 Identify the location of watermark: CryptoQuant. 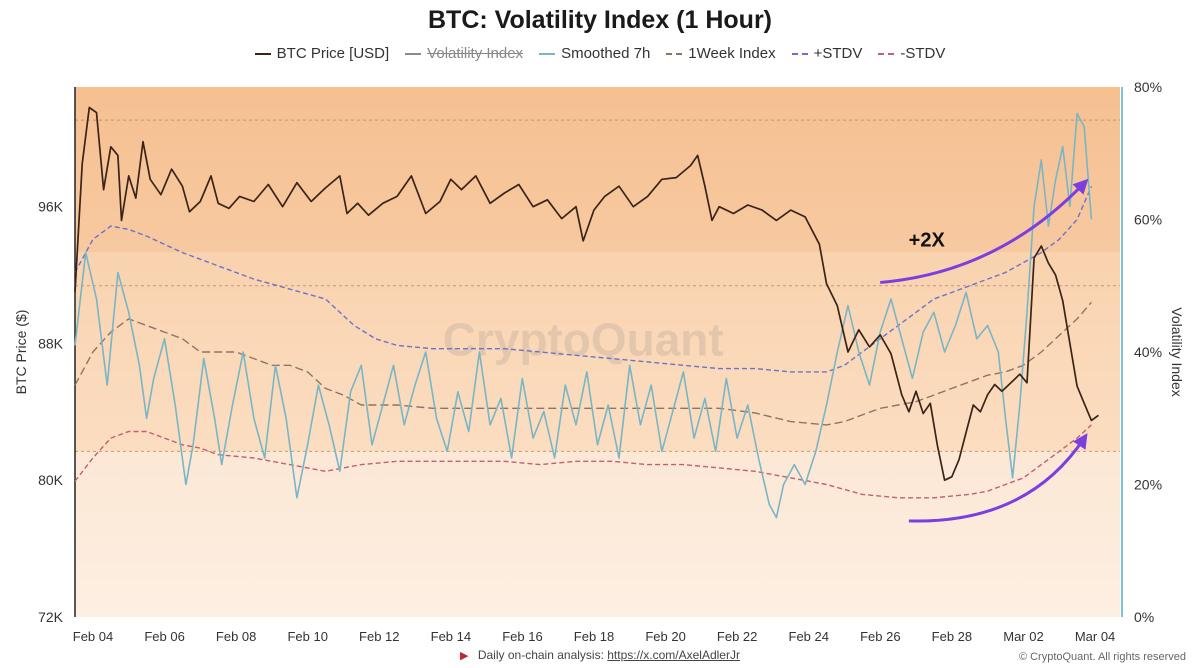
(583, 339).